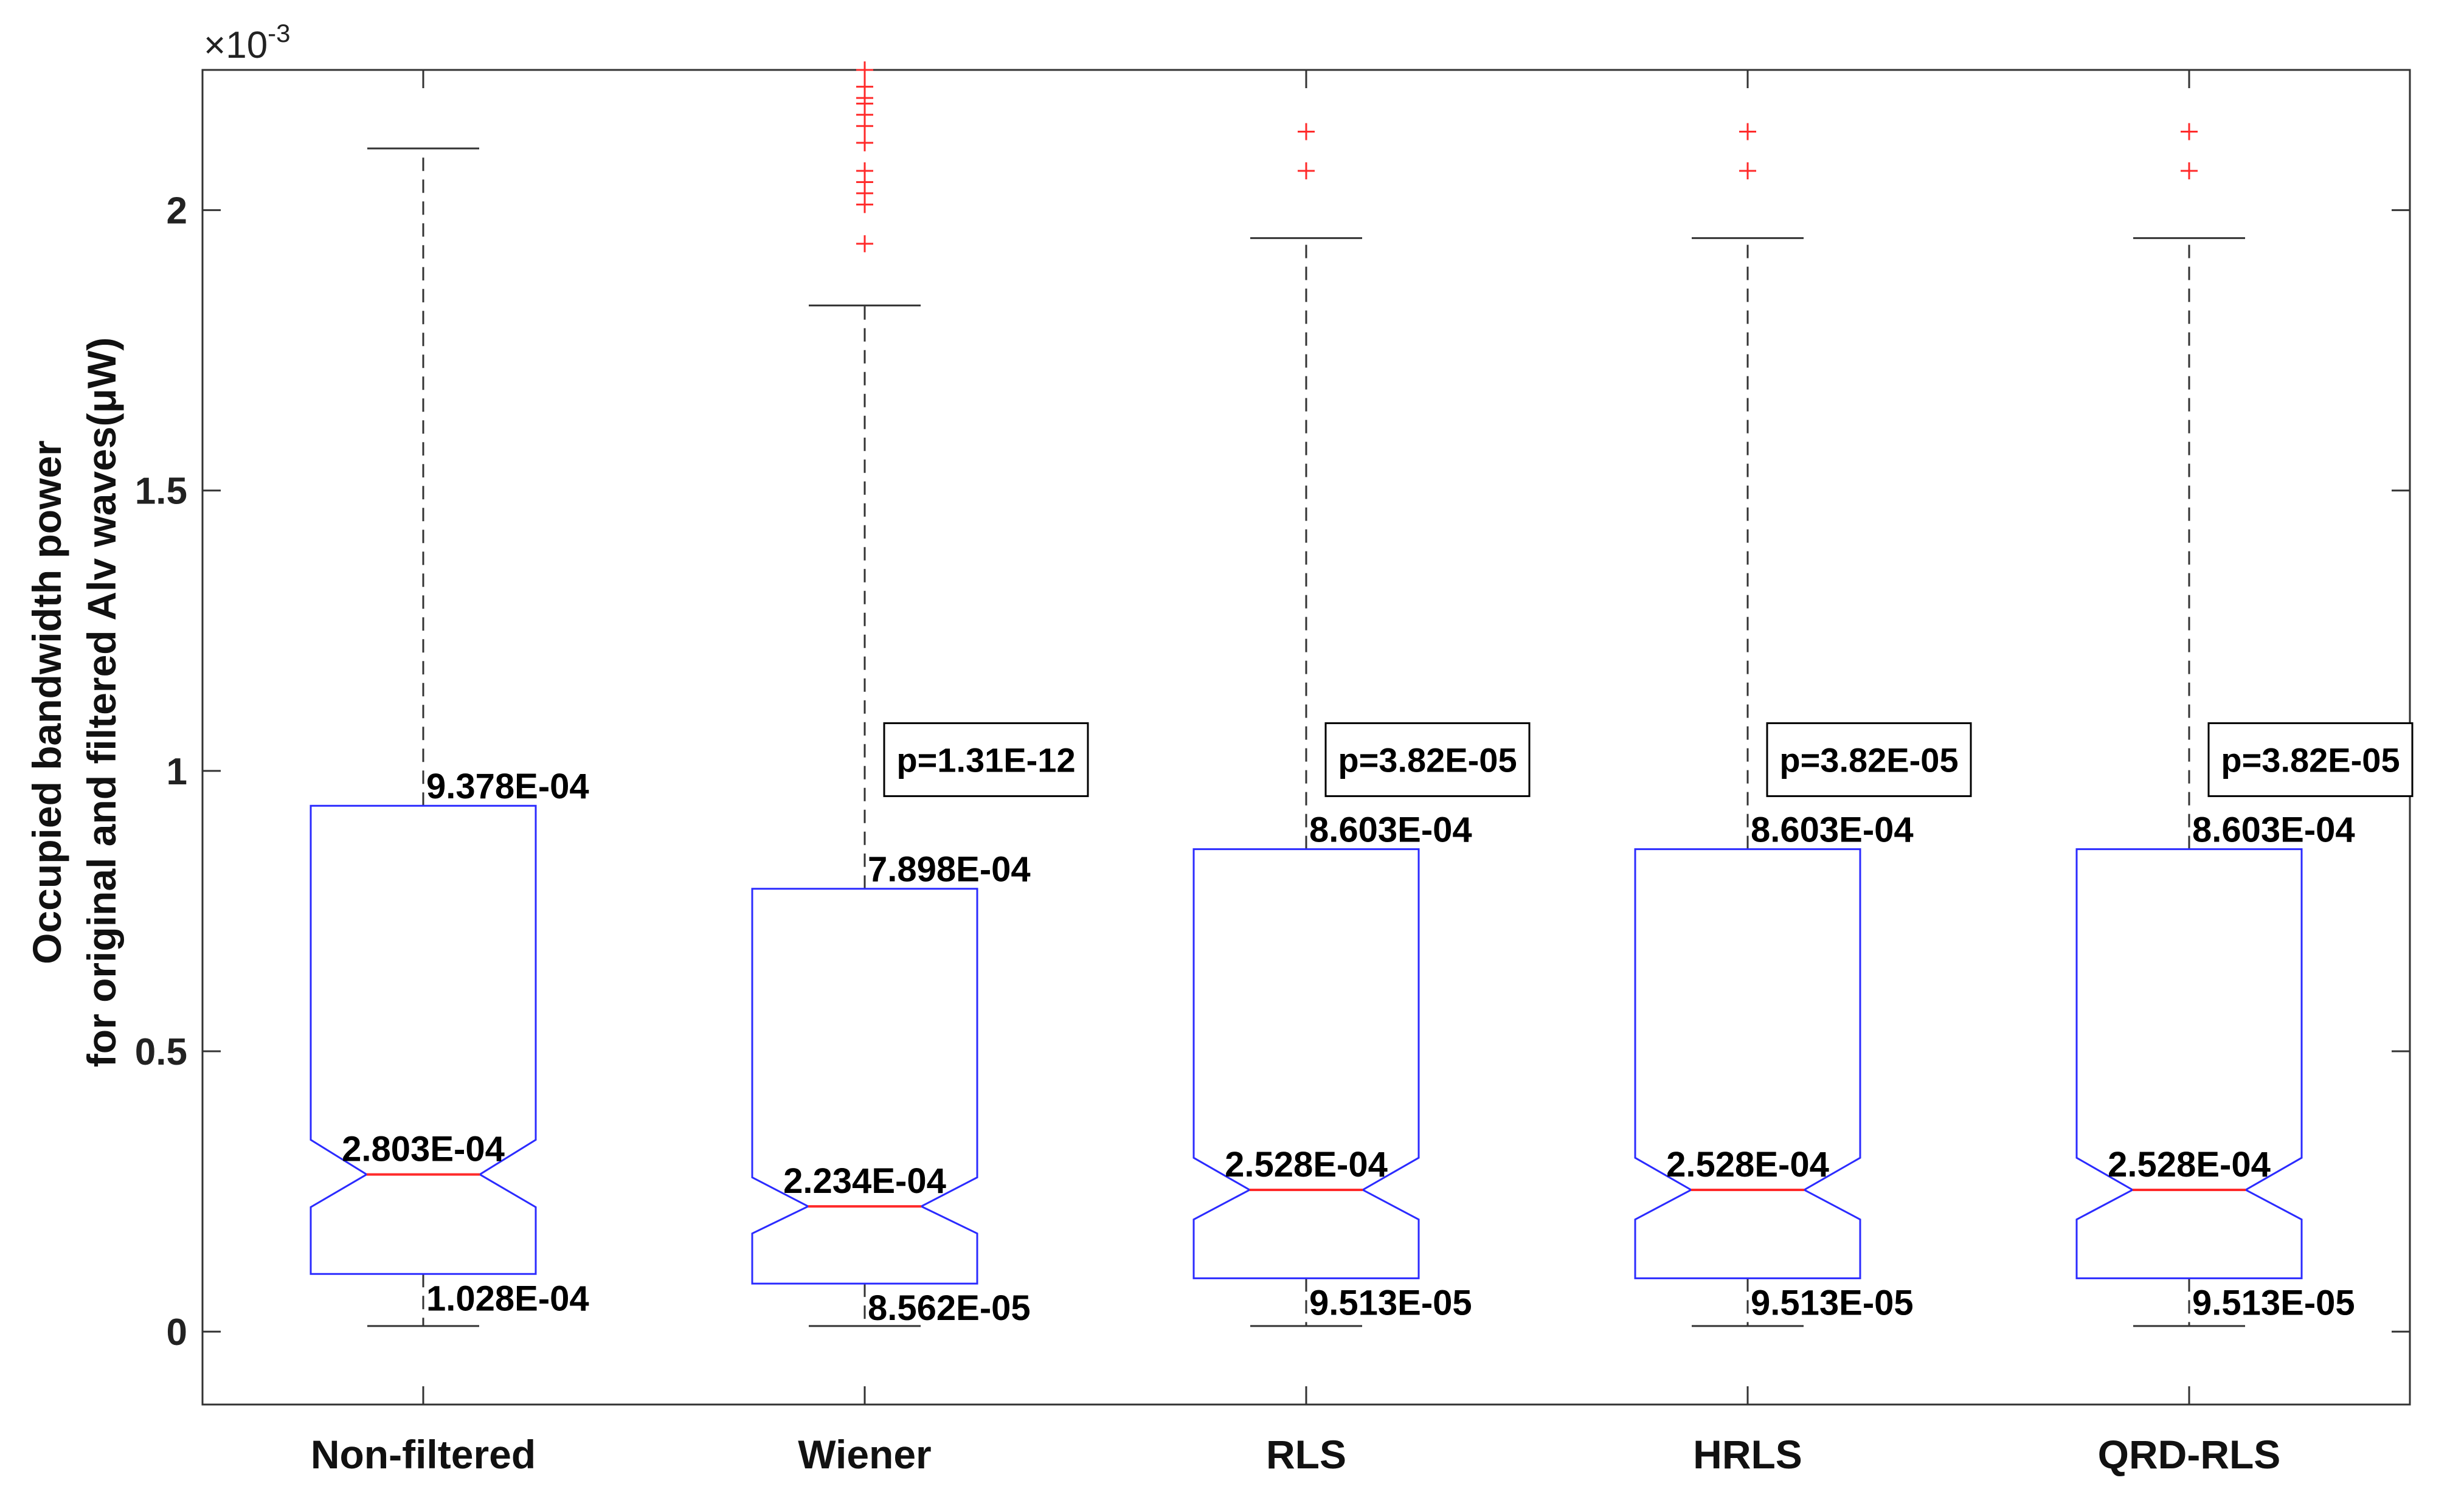 The image size is (2464, 1486). What do you see at coordinates (177, 1332) in the screenshot?
I see `y-tick-label: 0` at bounding box center [177, 1332].